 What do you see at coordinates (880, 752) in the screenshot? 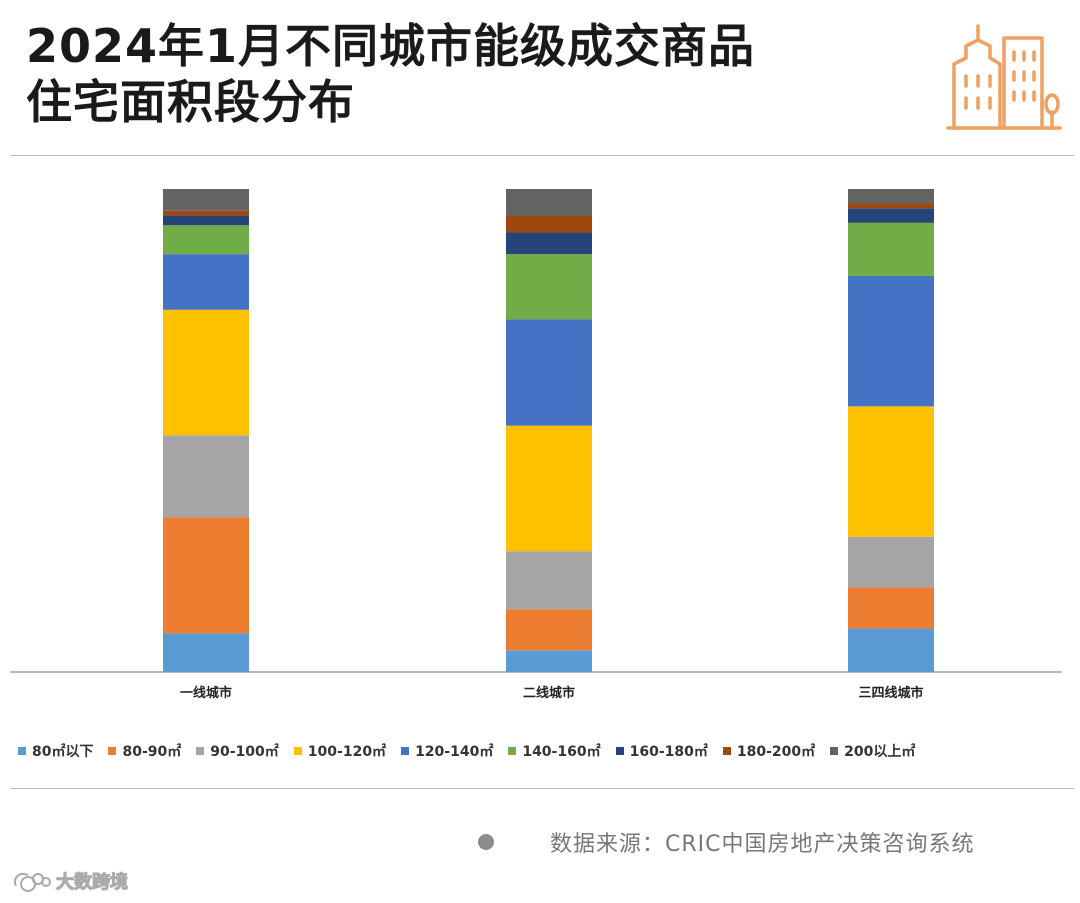
I see `legend-label: 200以上㎡` at bounding box center [880, 752].